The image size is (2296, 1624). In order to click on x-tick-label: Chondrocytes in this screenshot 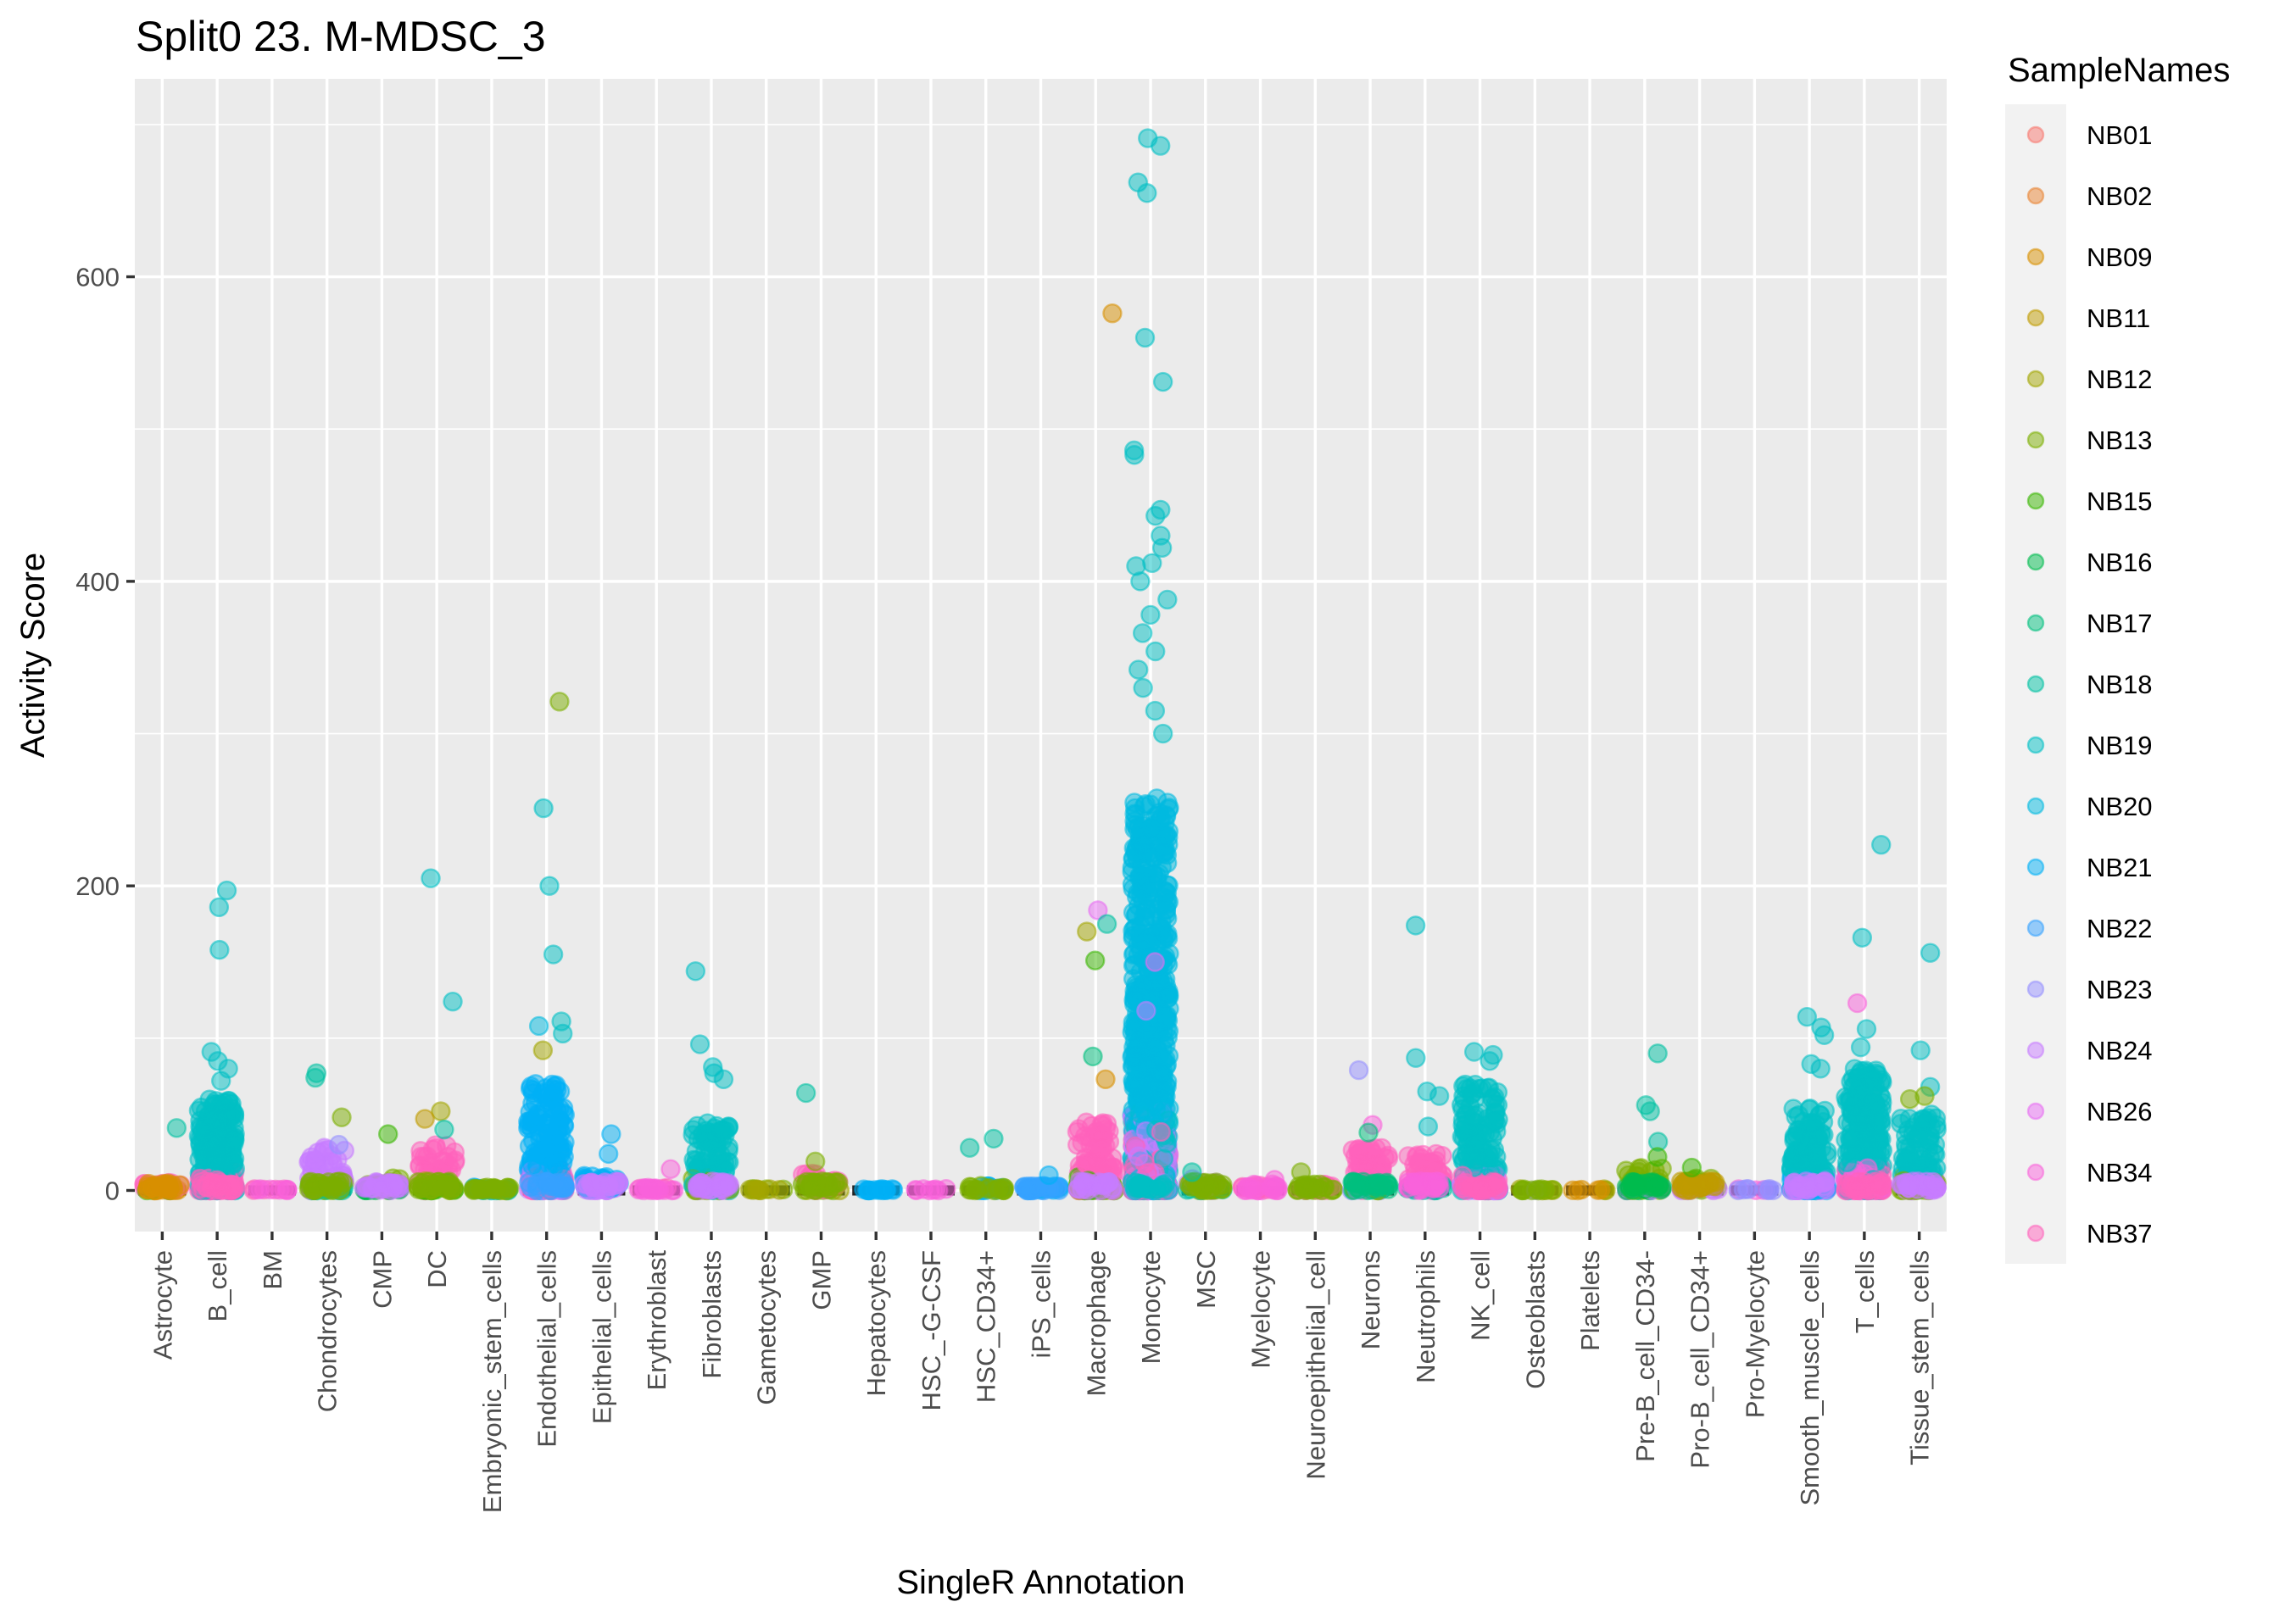, I will do `click(328, 1331)`.